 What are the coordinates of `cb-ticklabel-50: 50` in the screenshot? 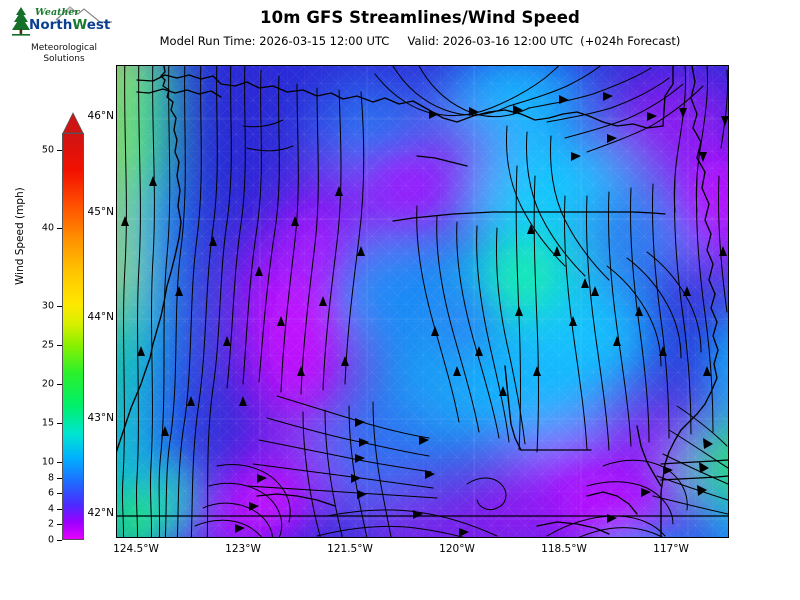 It's located at (47, 150).